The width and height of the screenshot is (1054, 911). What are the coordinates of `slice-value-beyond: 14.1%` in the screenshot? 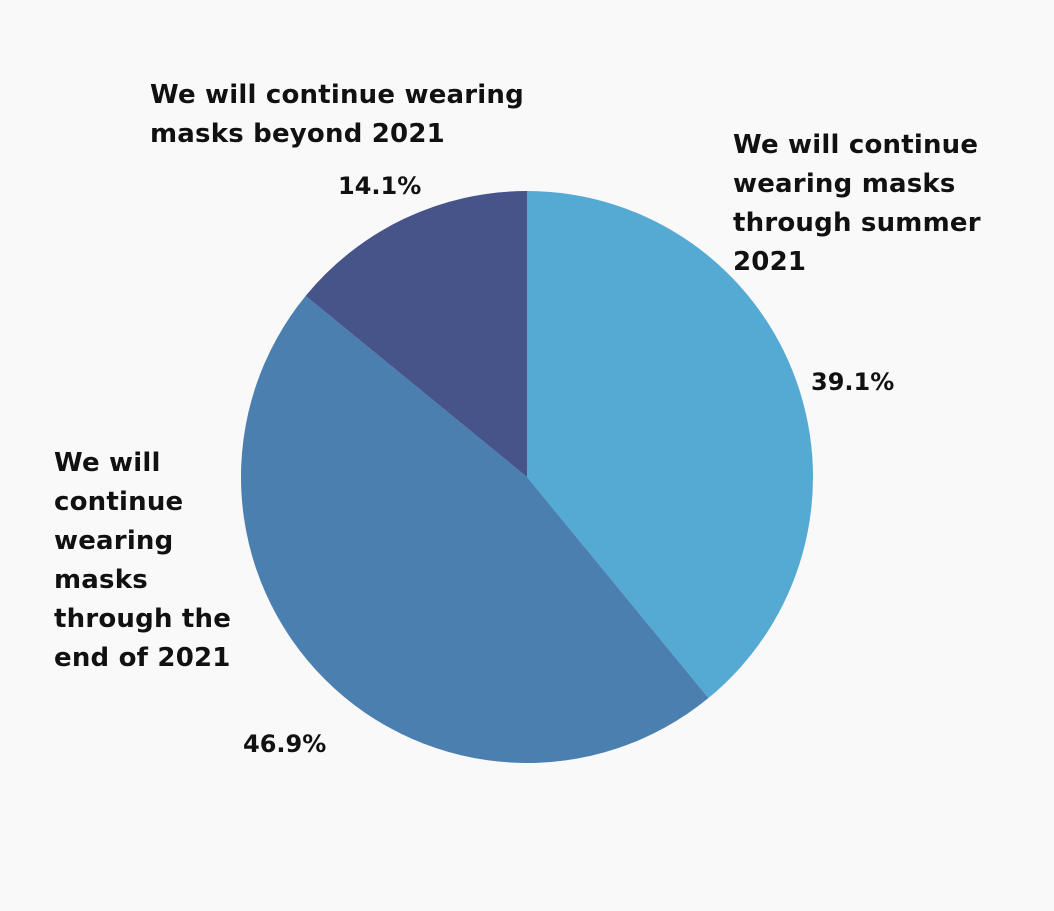 It's located at (380, 186).